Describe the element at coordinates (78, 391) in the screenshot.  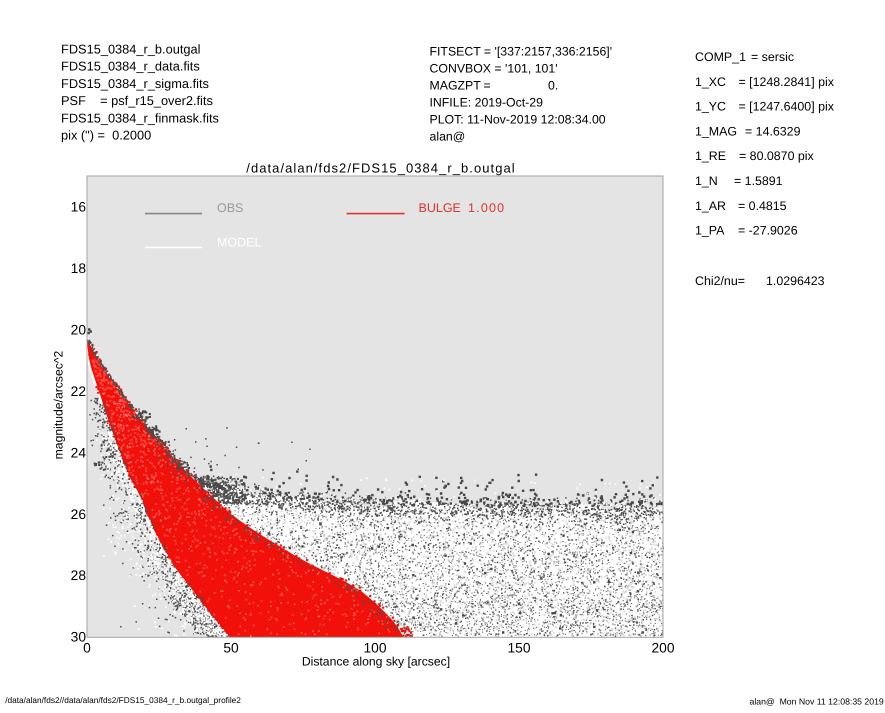
I see `svg-text: 22` at that location.